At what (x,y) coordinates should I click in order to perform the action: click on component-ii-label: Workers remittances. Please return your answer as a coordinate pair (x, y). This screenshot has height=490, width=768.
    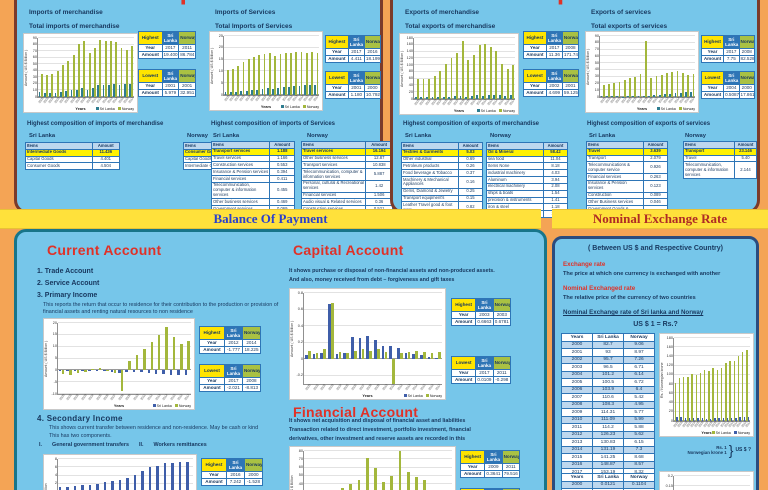
    Looking at the image, I should click on (180, 445).